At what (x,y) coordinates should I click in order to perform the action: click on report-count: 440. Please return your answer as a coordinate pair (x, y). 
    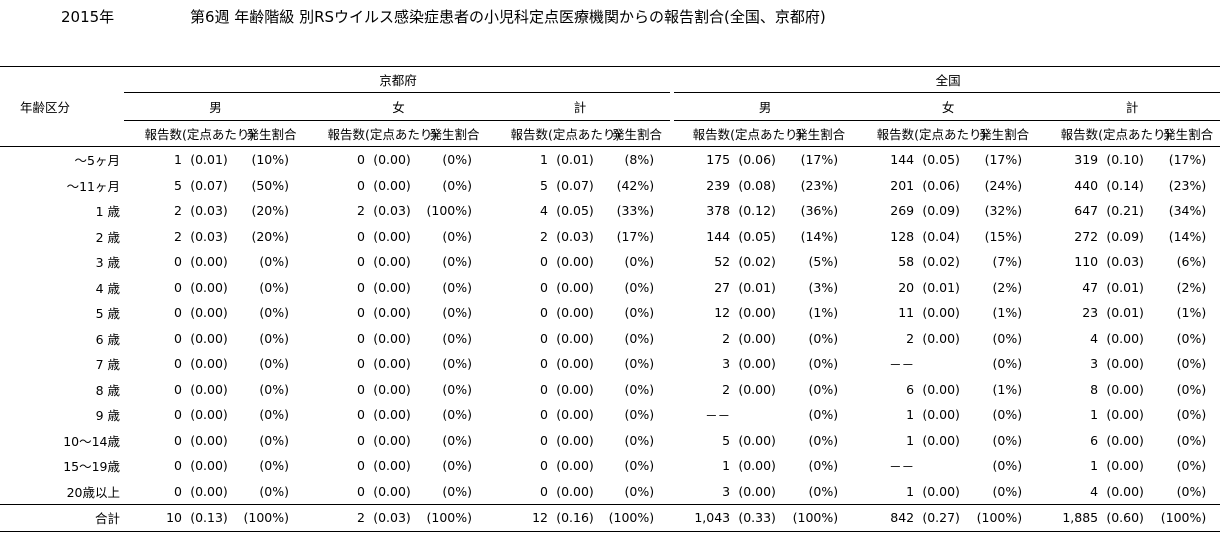
    Looking at the image, I should click on (1086, 185).